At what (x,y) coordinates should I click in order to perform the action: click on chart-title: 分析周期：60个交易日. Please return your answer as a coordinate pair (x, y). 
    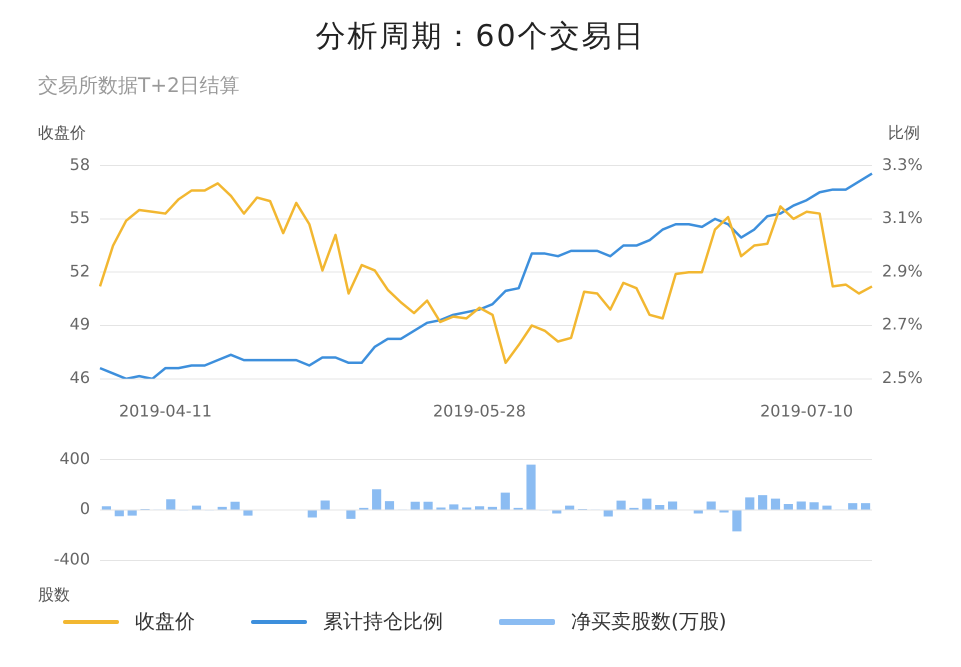
    Looking at the image, I should click on (480, 37).